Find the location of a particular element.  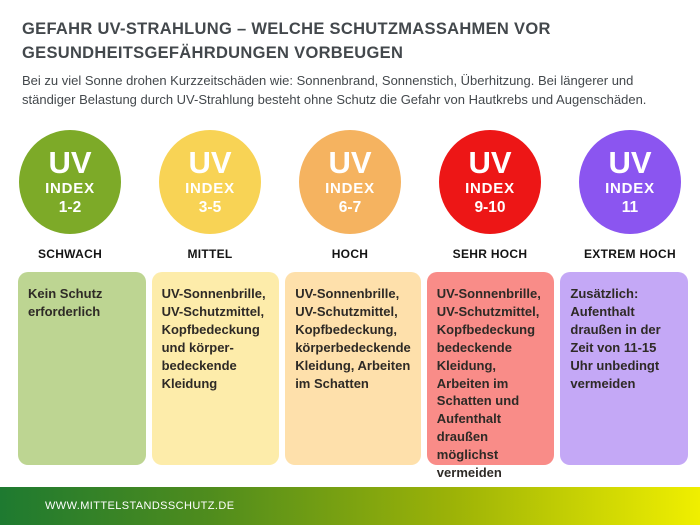

uv-index-badge-1-2: UV INDEX 1-2 is located at coordinates (70, 181).